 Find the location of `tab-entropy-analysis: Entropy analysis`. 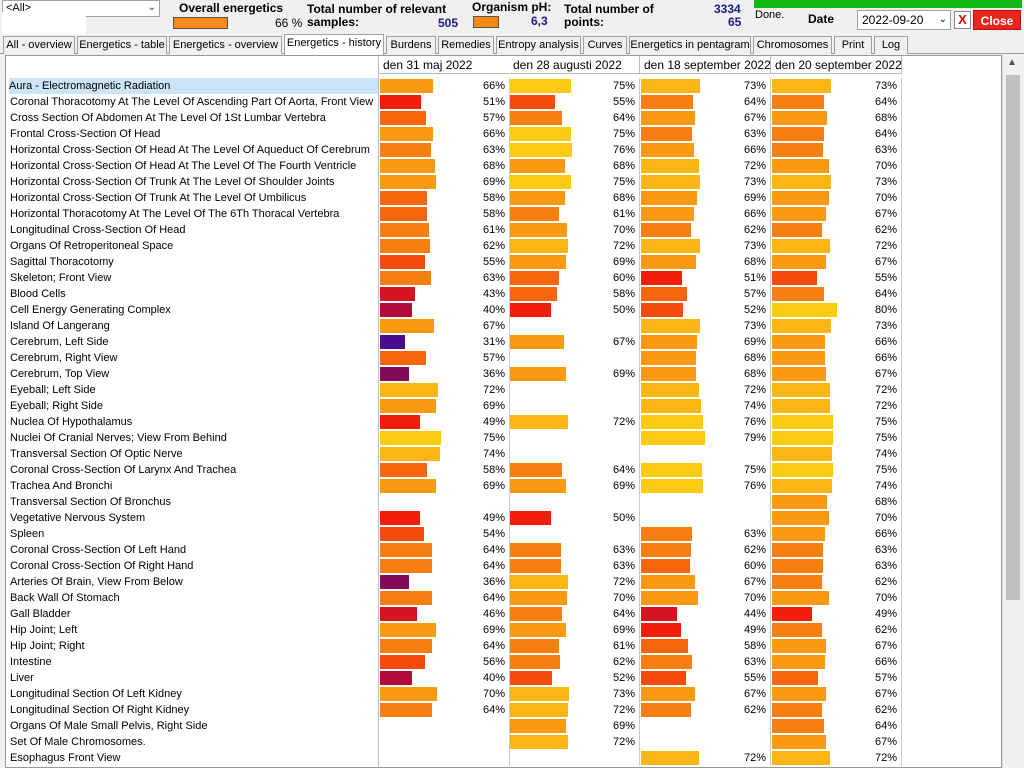

tab-entropy-analysis: Entropy analysis is located at coordinates (538, 45).